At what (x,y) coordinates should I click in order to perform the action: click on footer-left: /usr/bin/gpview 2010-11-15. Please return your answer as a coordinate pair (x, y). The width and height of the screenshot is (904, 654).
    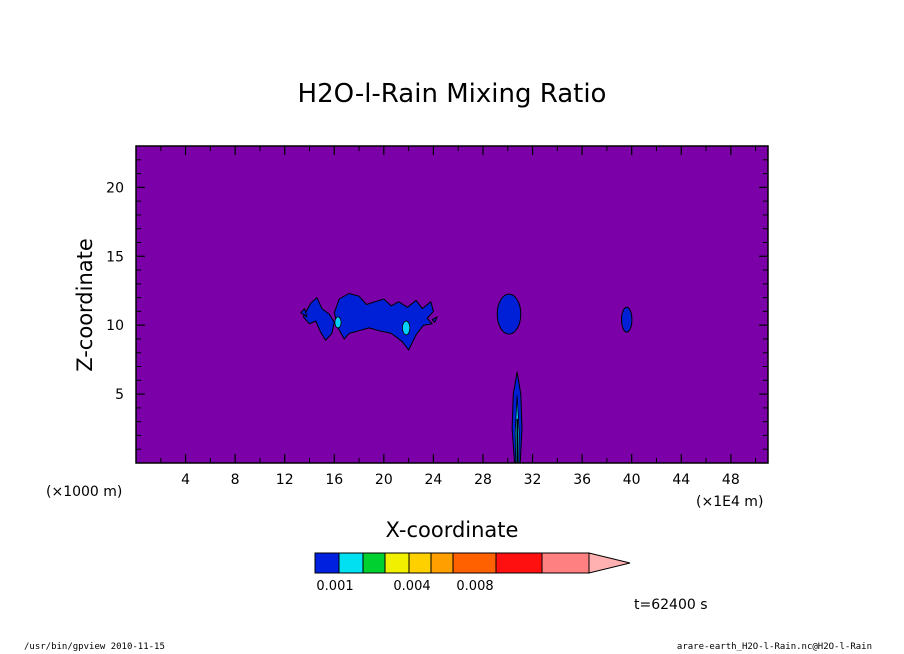
    Looking at the image, I should click on (94, 647).